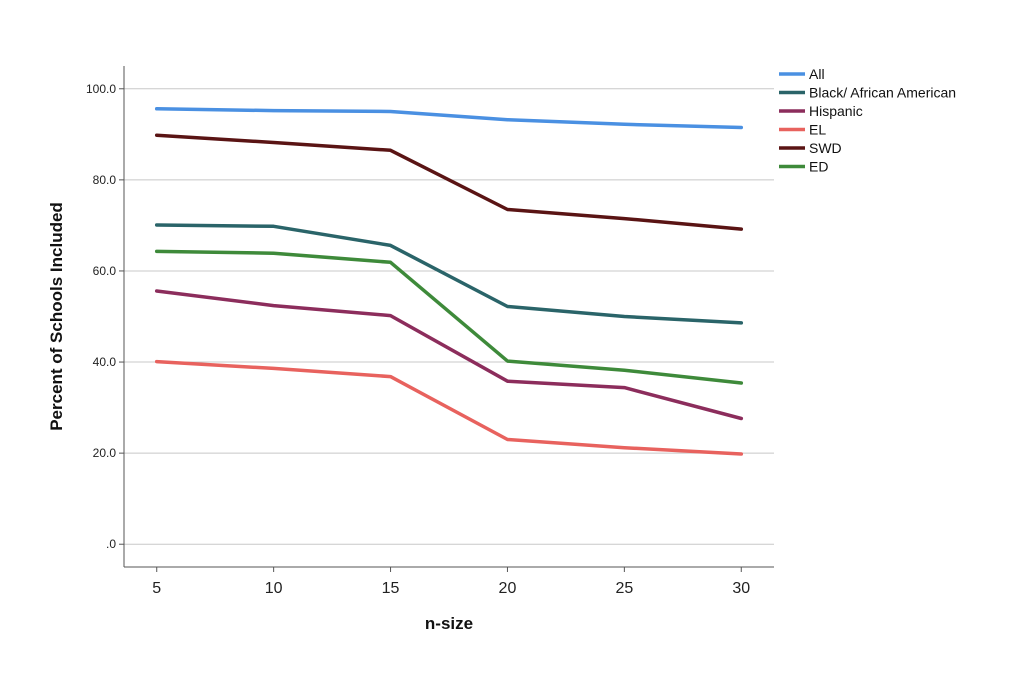 This screenshot has height=687, width=1024. What do you see at coordinates (105, 271) in the screenshot?
I see `y-tick-label: 60.0` at bounding box center [105, 271].